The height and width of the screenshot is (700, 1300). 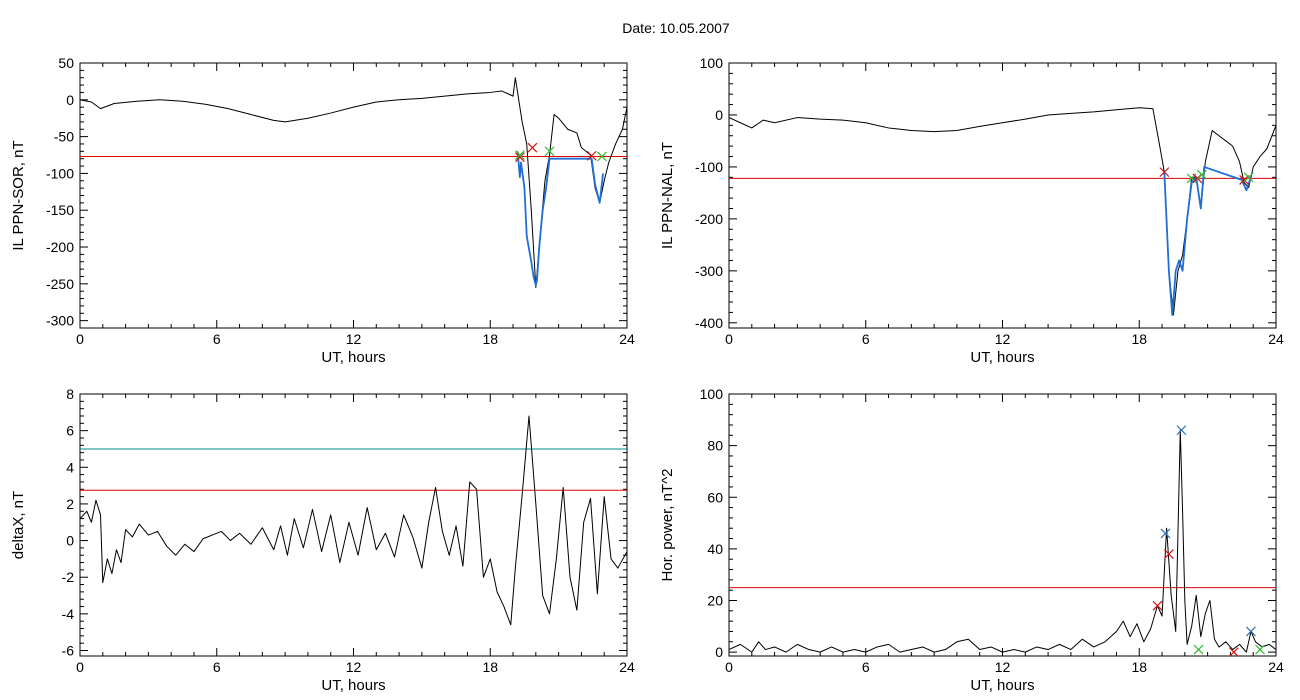 I want to click on date-title: Date: 10.05.2007, so click(x=676, y=28).